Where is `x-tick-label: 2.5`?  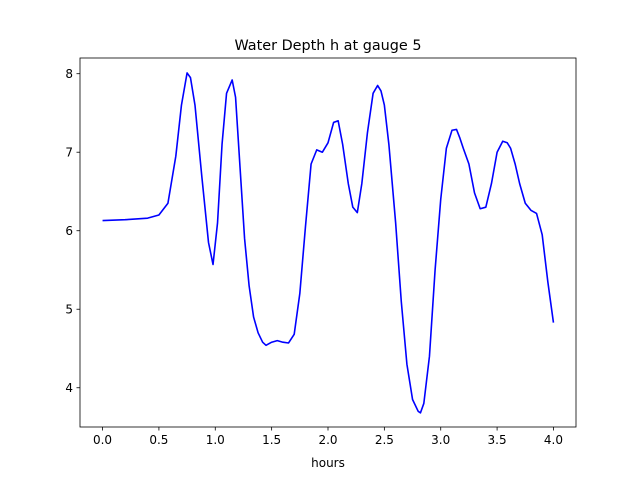
x-tick-label: 2.5 is located at coordinates (384, 440).